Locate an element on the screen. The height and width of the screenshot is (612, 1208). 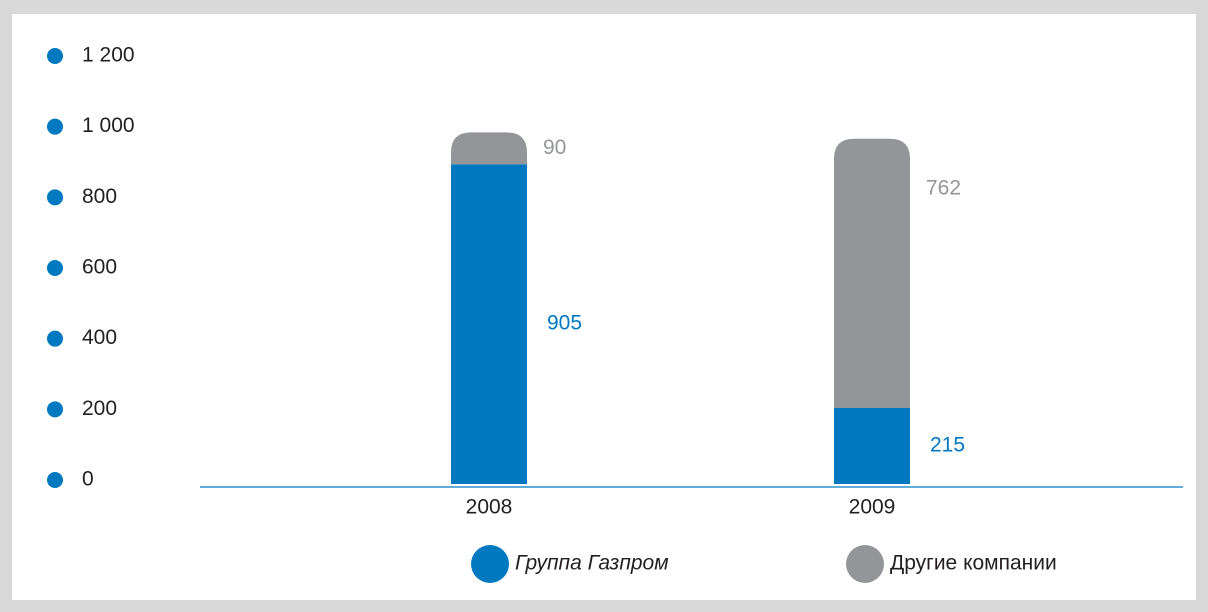
y-tick-label: 0 is located at coordinates (88, 479).